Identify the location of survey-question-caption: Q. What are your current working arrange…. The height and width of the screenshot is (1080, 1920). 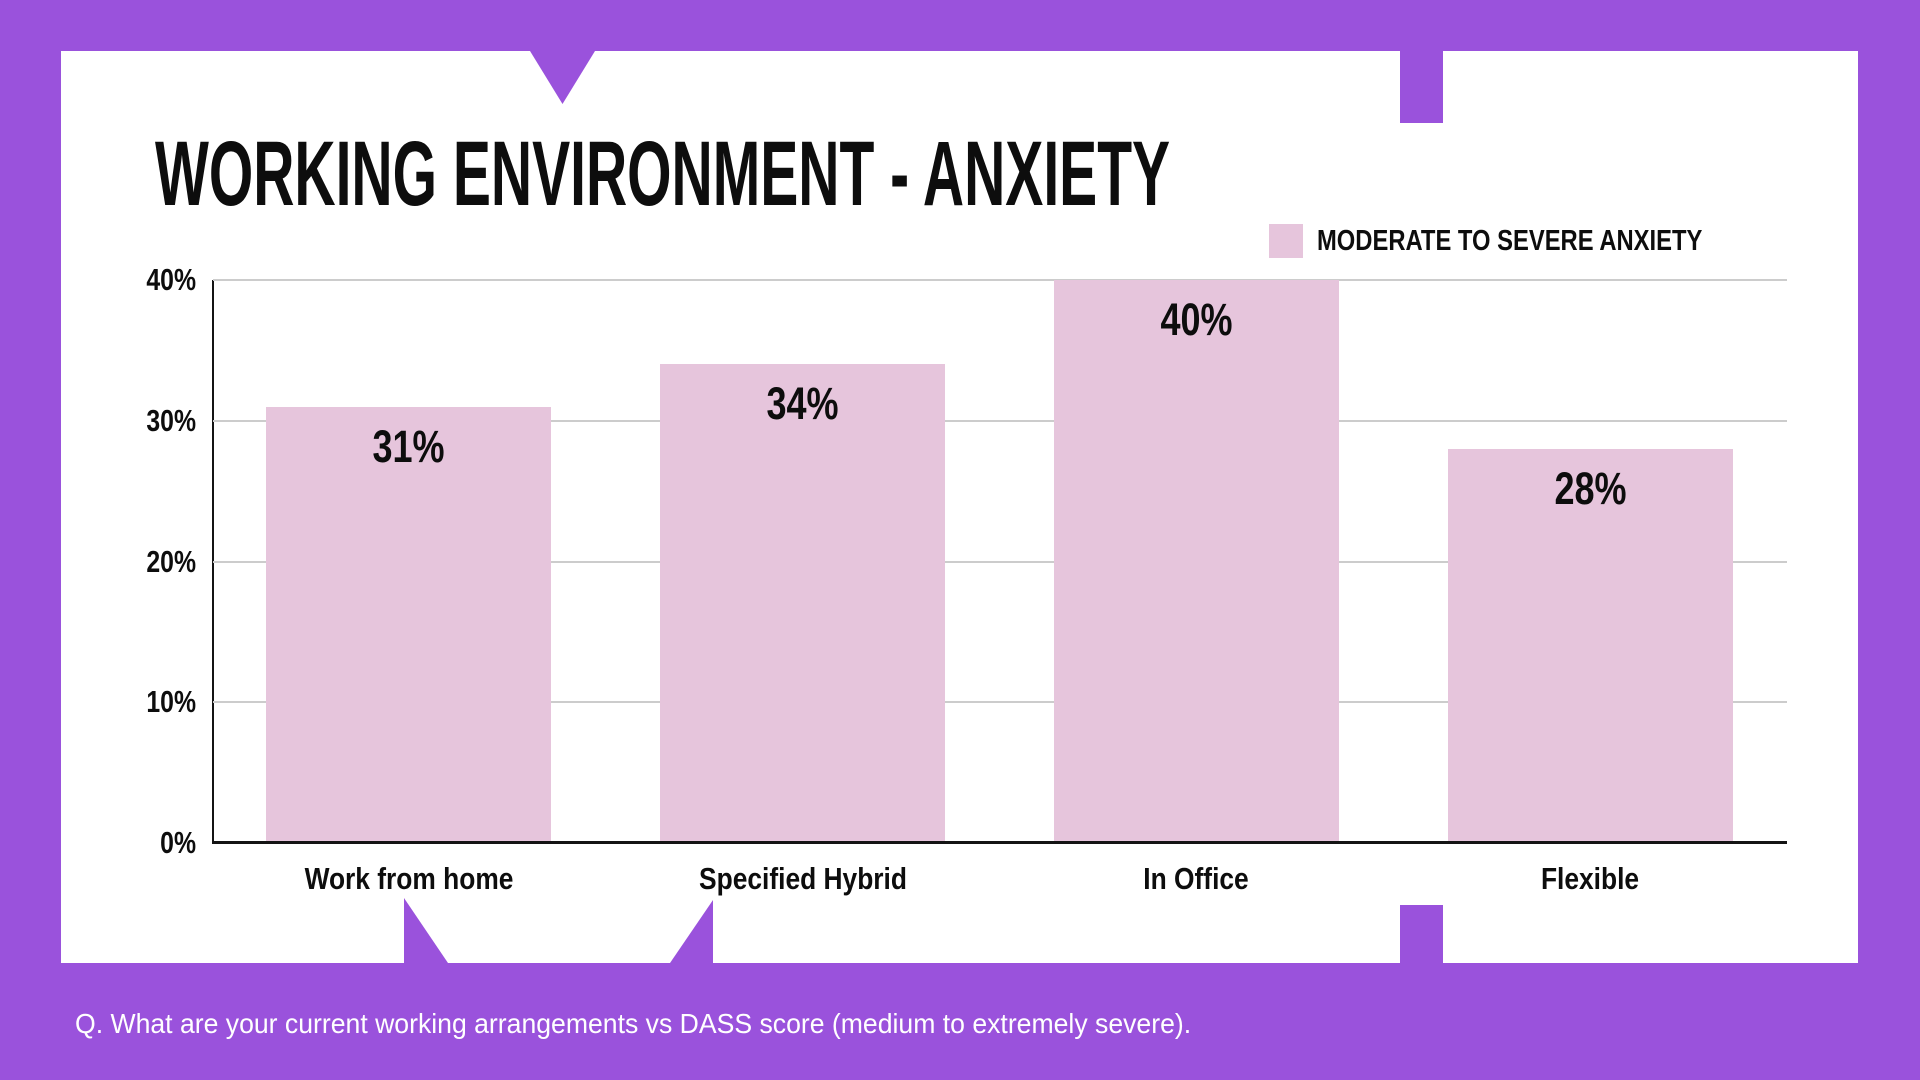
(633, 1023).